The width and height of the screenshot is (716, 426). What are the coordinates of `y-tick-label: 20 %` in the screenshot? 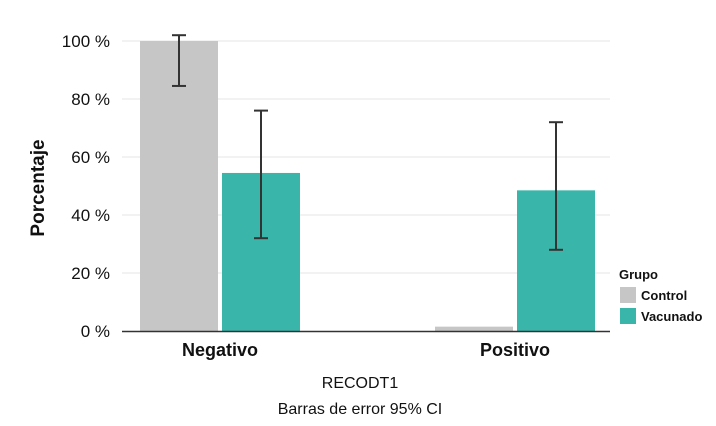 It's located at (90, 273).